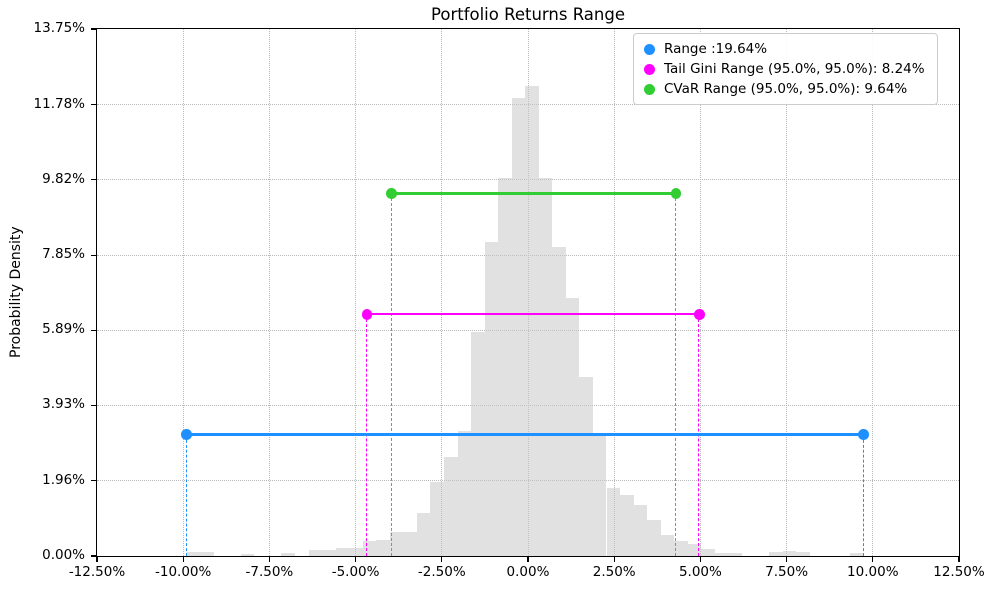 This screenshot has height=589, width=1001. Describe the element at coordinates (63, 404) in the screenshot. I see `y-tick-label: 3.93%` at that location.